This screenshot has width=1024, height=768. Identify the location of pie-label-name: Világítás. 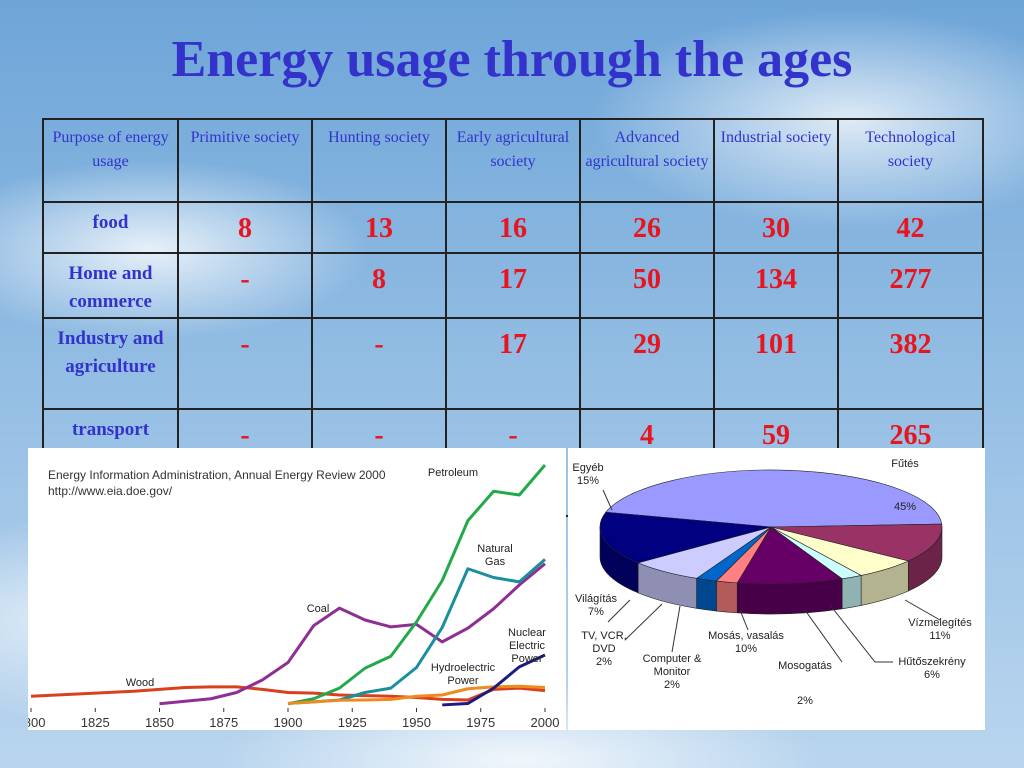
(596, 599).